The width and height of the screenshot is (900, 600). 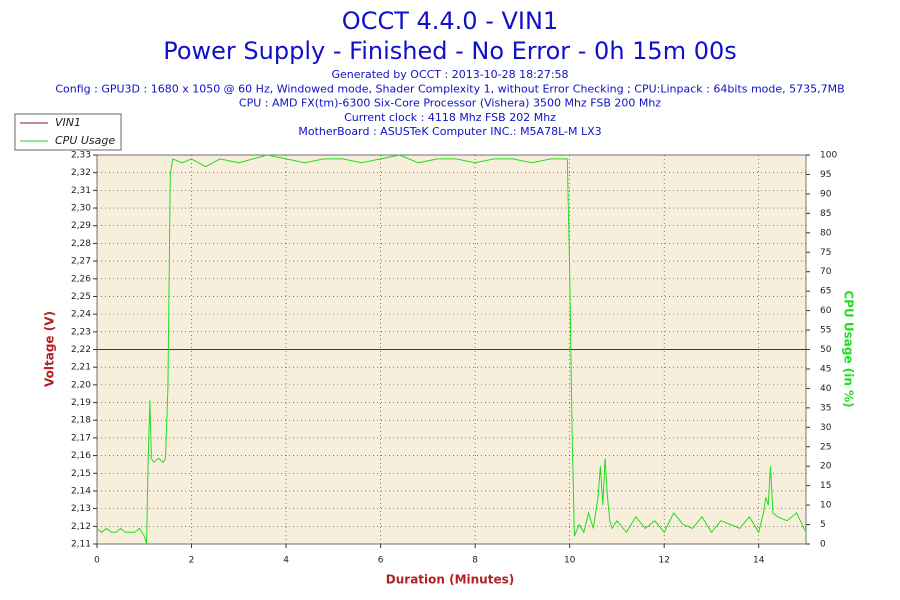 What do you see at coordinates (81, 315) in the screenshot?
I see `y-tick-label: 2,24` at bounding box center [81, 315].